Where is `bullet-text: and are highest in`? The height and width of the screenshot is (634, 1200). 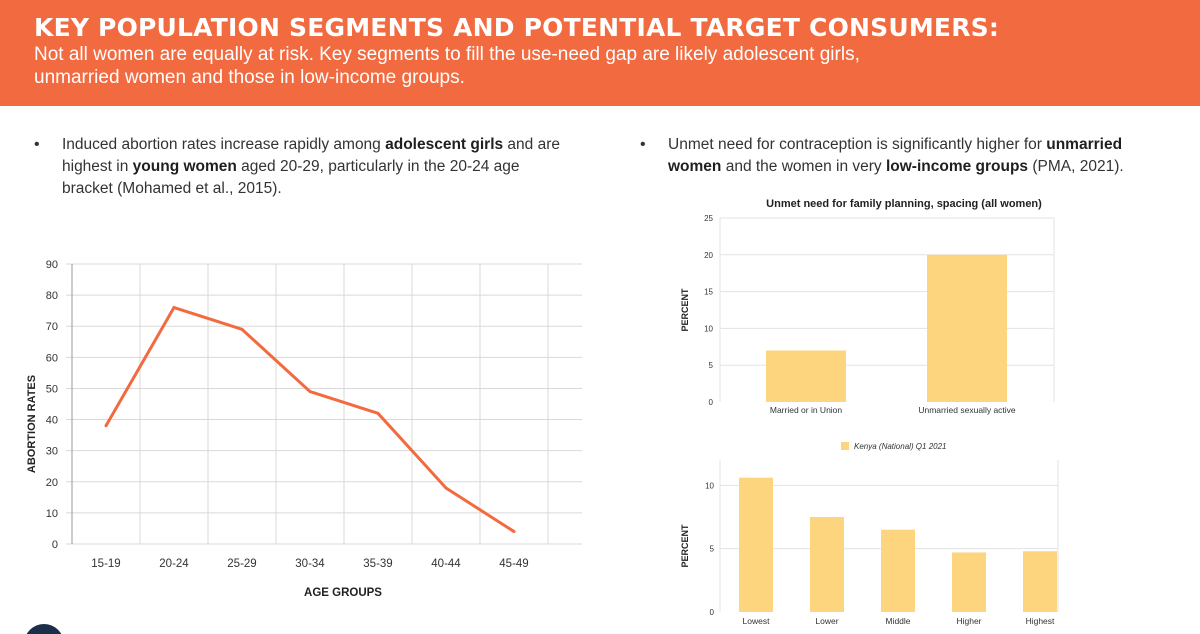
bullet-text: and are highest in is located at coordinates (311, 155).